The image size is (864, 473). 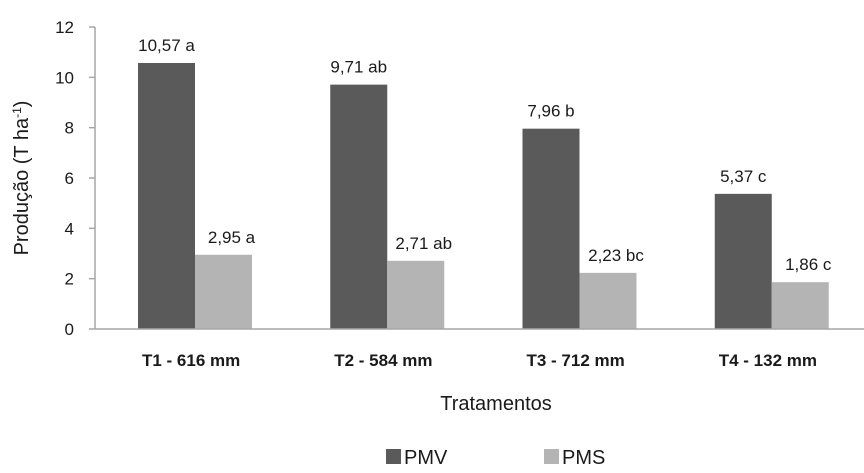 I want to click on y-tick-label: 12, so click(x=64, y=27).